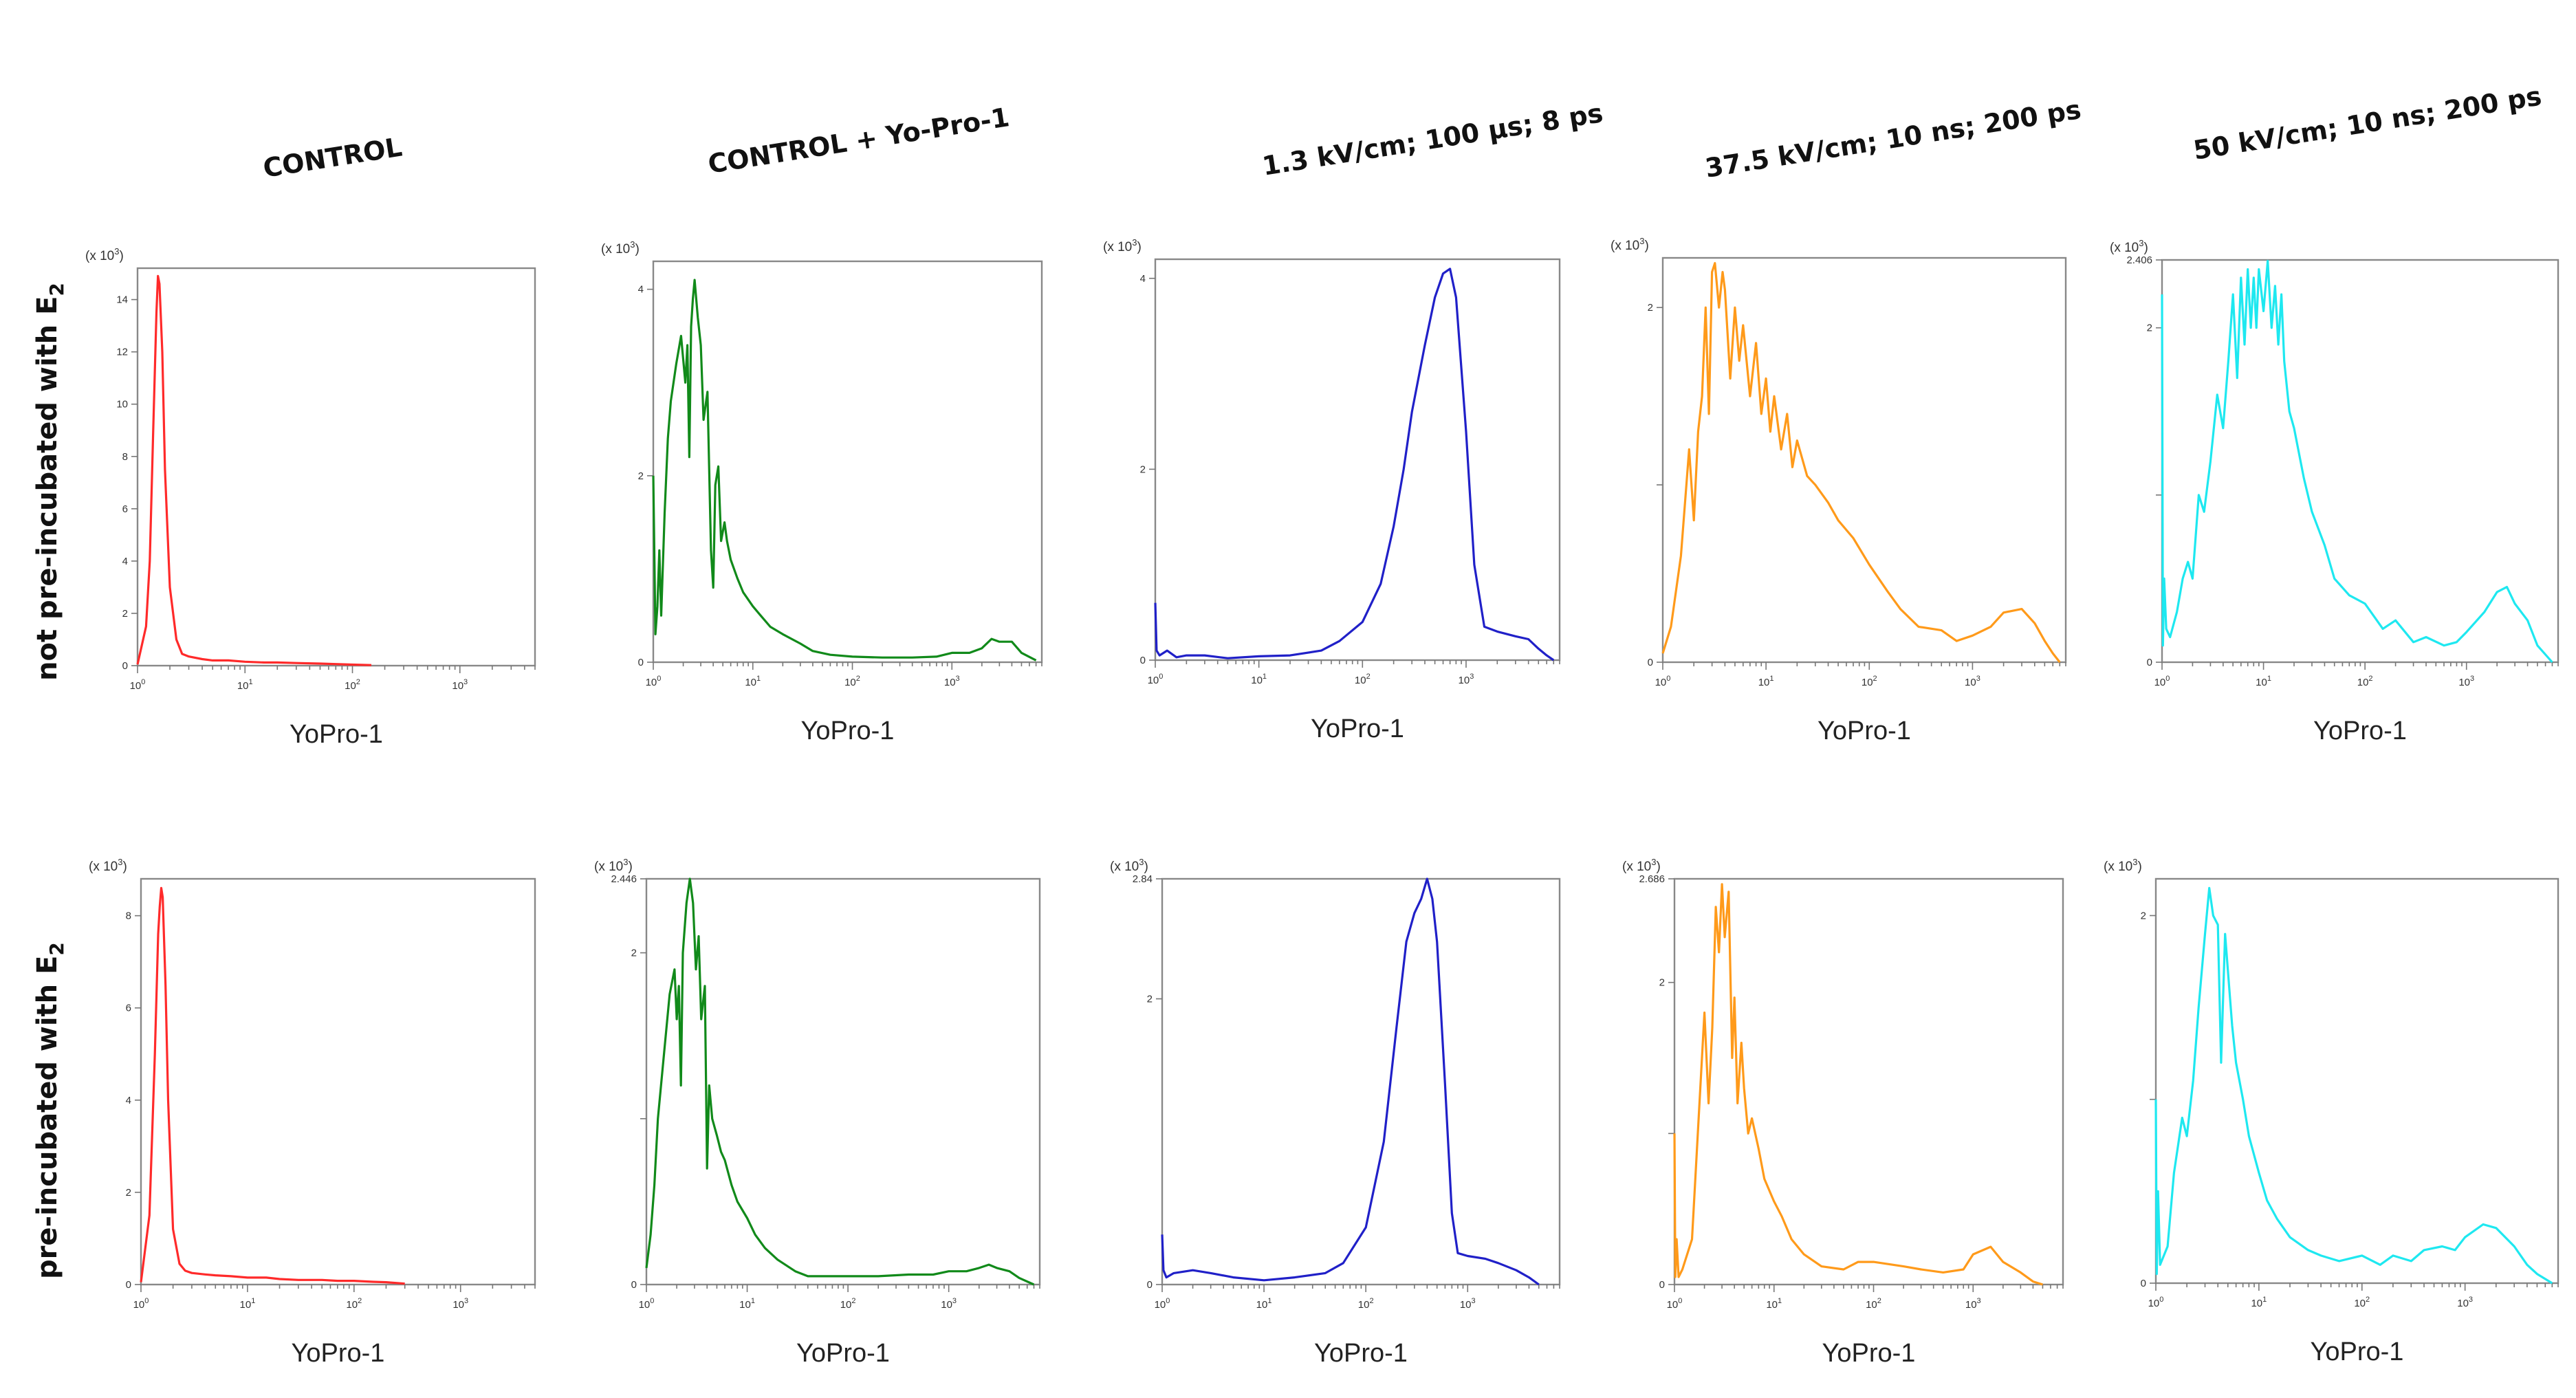  What do you see at coordinates (122, 352) in the screenshot?
I see `y-tick-label: 12` at bounding box center [122, 352].